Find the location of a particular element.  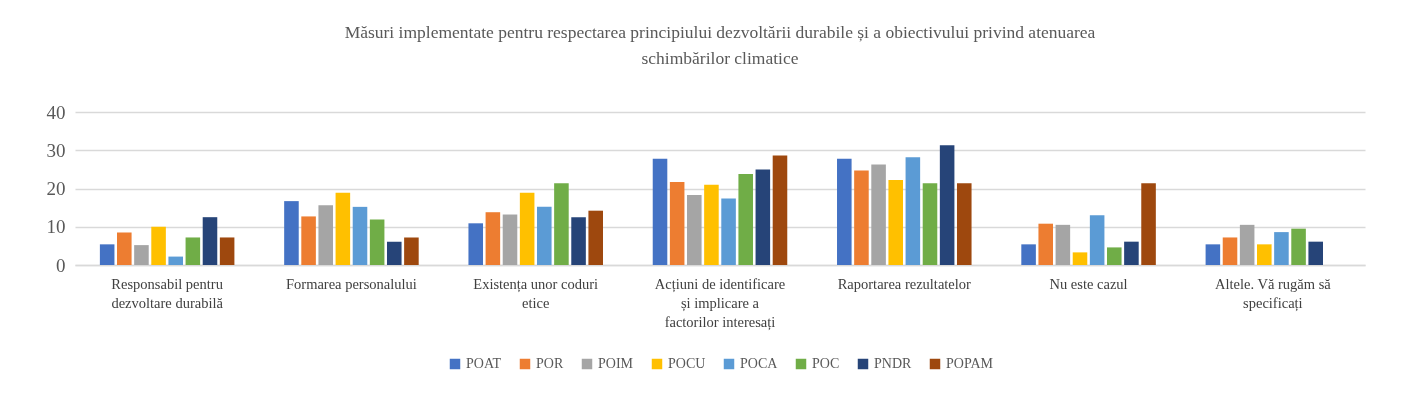

x-tick-label: Raportarea rezultatelor is located at coordinates (904, 283).